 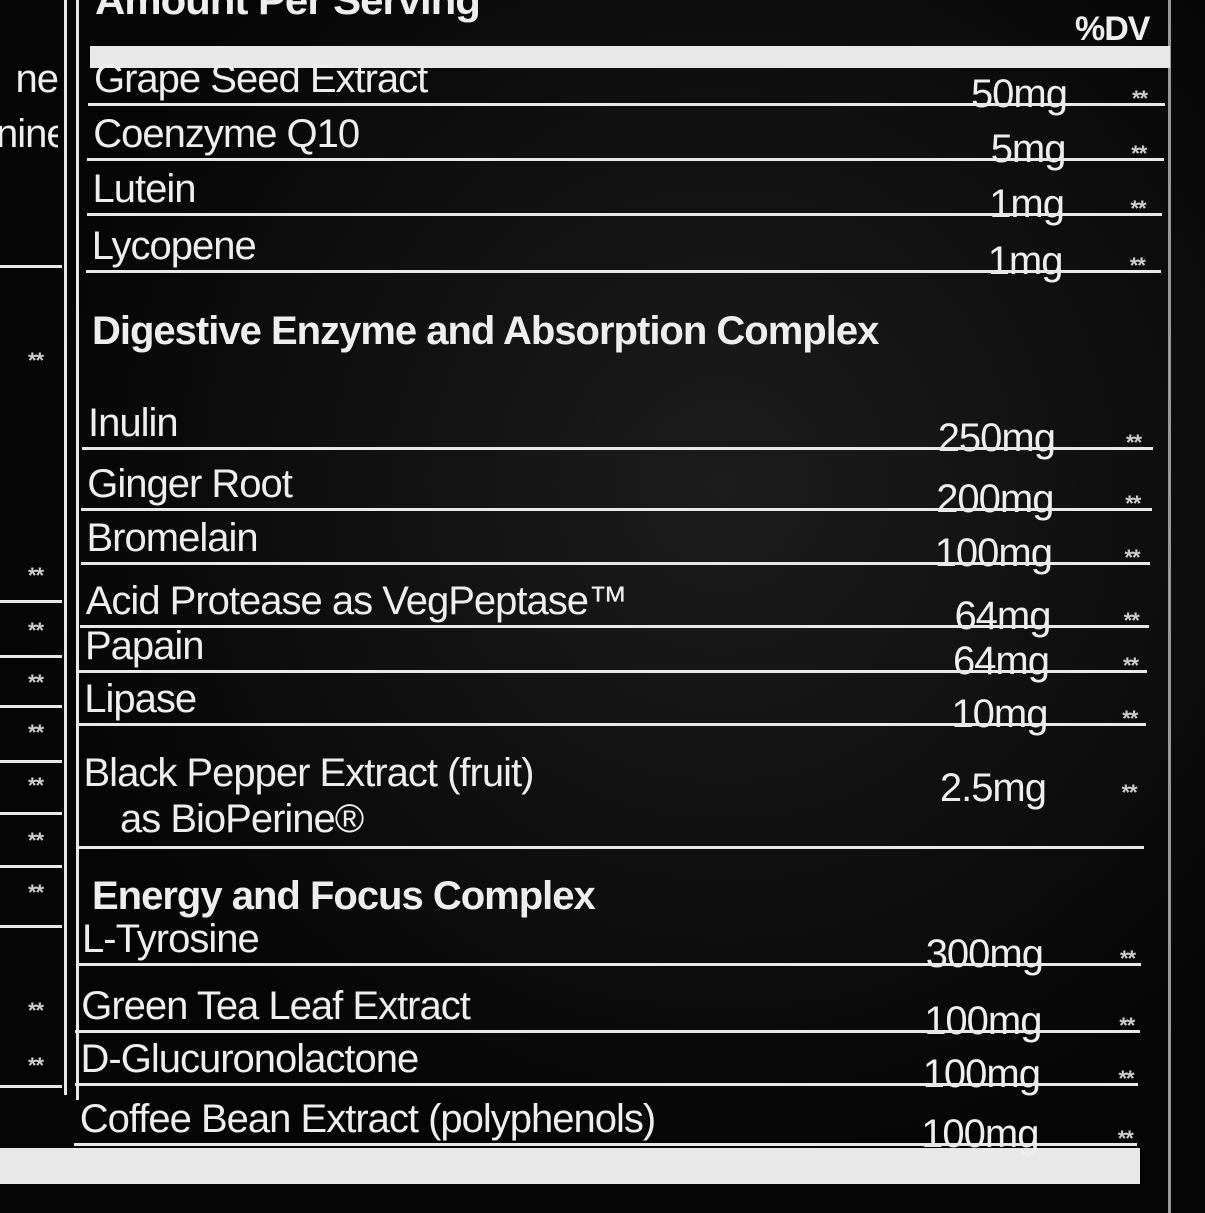 What do you see at coordinates (485, 331) in the screenshot?
I see `section-title: Digestive Enzyme and Absorption Complex` at bounding box center [485, 331].